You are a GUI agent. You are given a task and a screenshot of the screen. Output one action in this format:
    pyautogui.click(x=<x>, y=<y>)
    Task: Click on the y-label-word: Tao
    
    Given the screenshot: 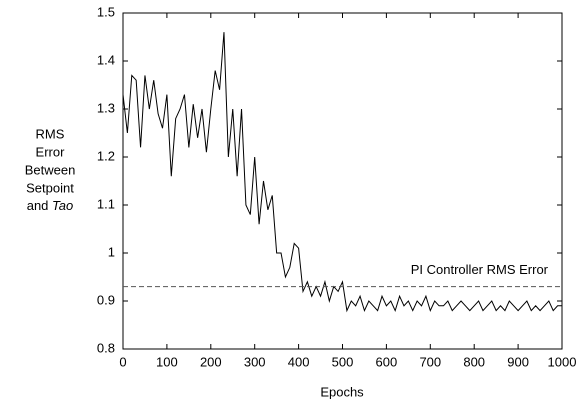 What is the action you would take?
    pyautogui.click(x=62, y=205)
    